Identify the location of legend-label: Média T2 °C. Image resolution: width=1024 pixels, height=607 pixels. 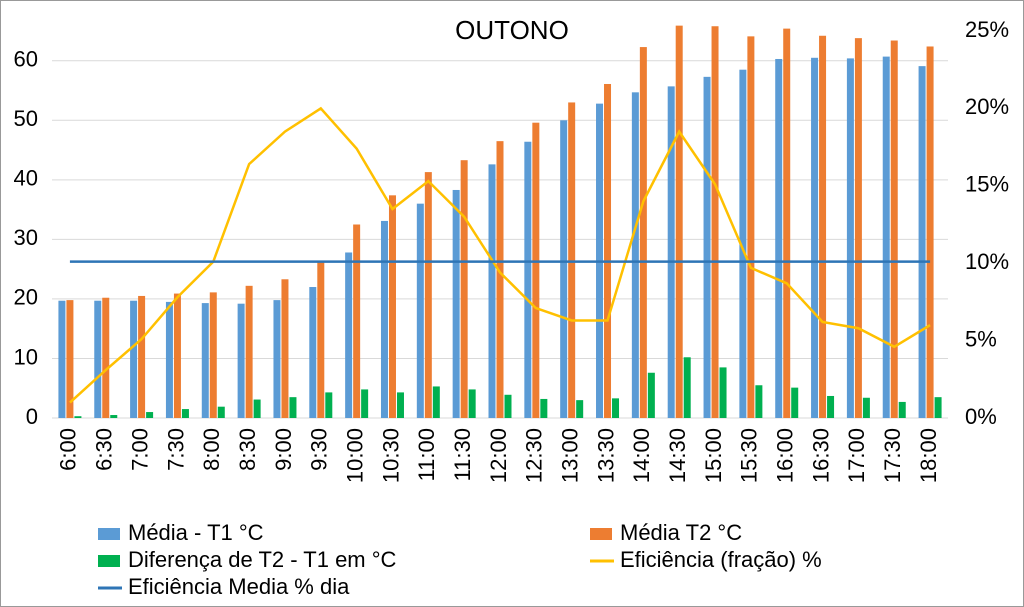
(681, 532).